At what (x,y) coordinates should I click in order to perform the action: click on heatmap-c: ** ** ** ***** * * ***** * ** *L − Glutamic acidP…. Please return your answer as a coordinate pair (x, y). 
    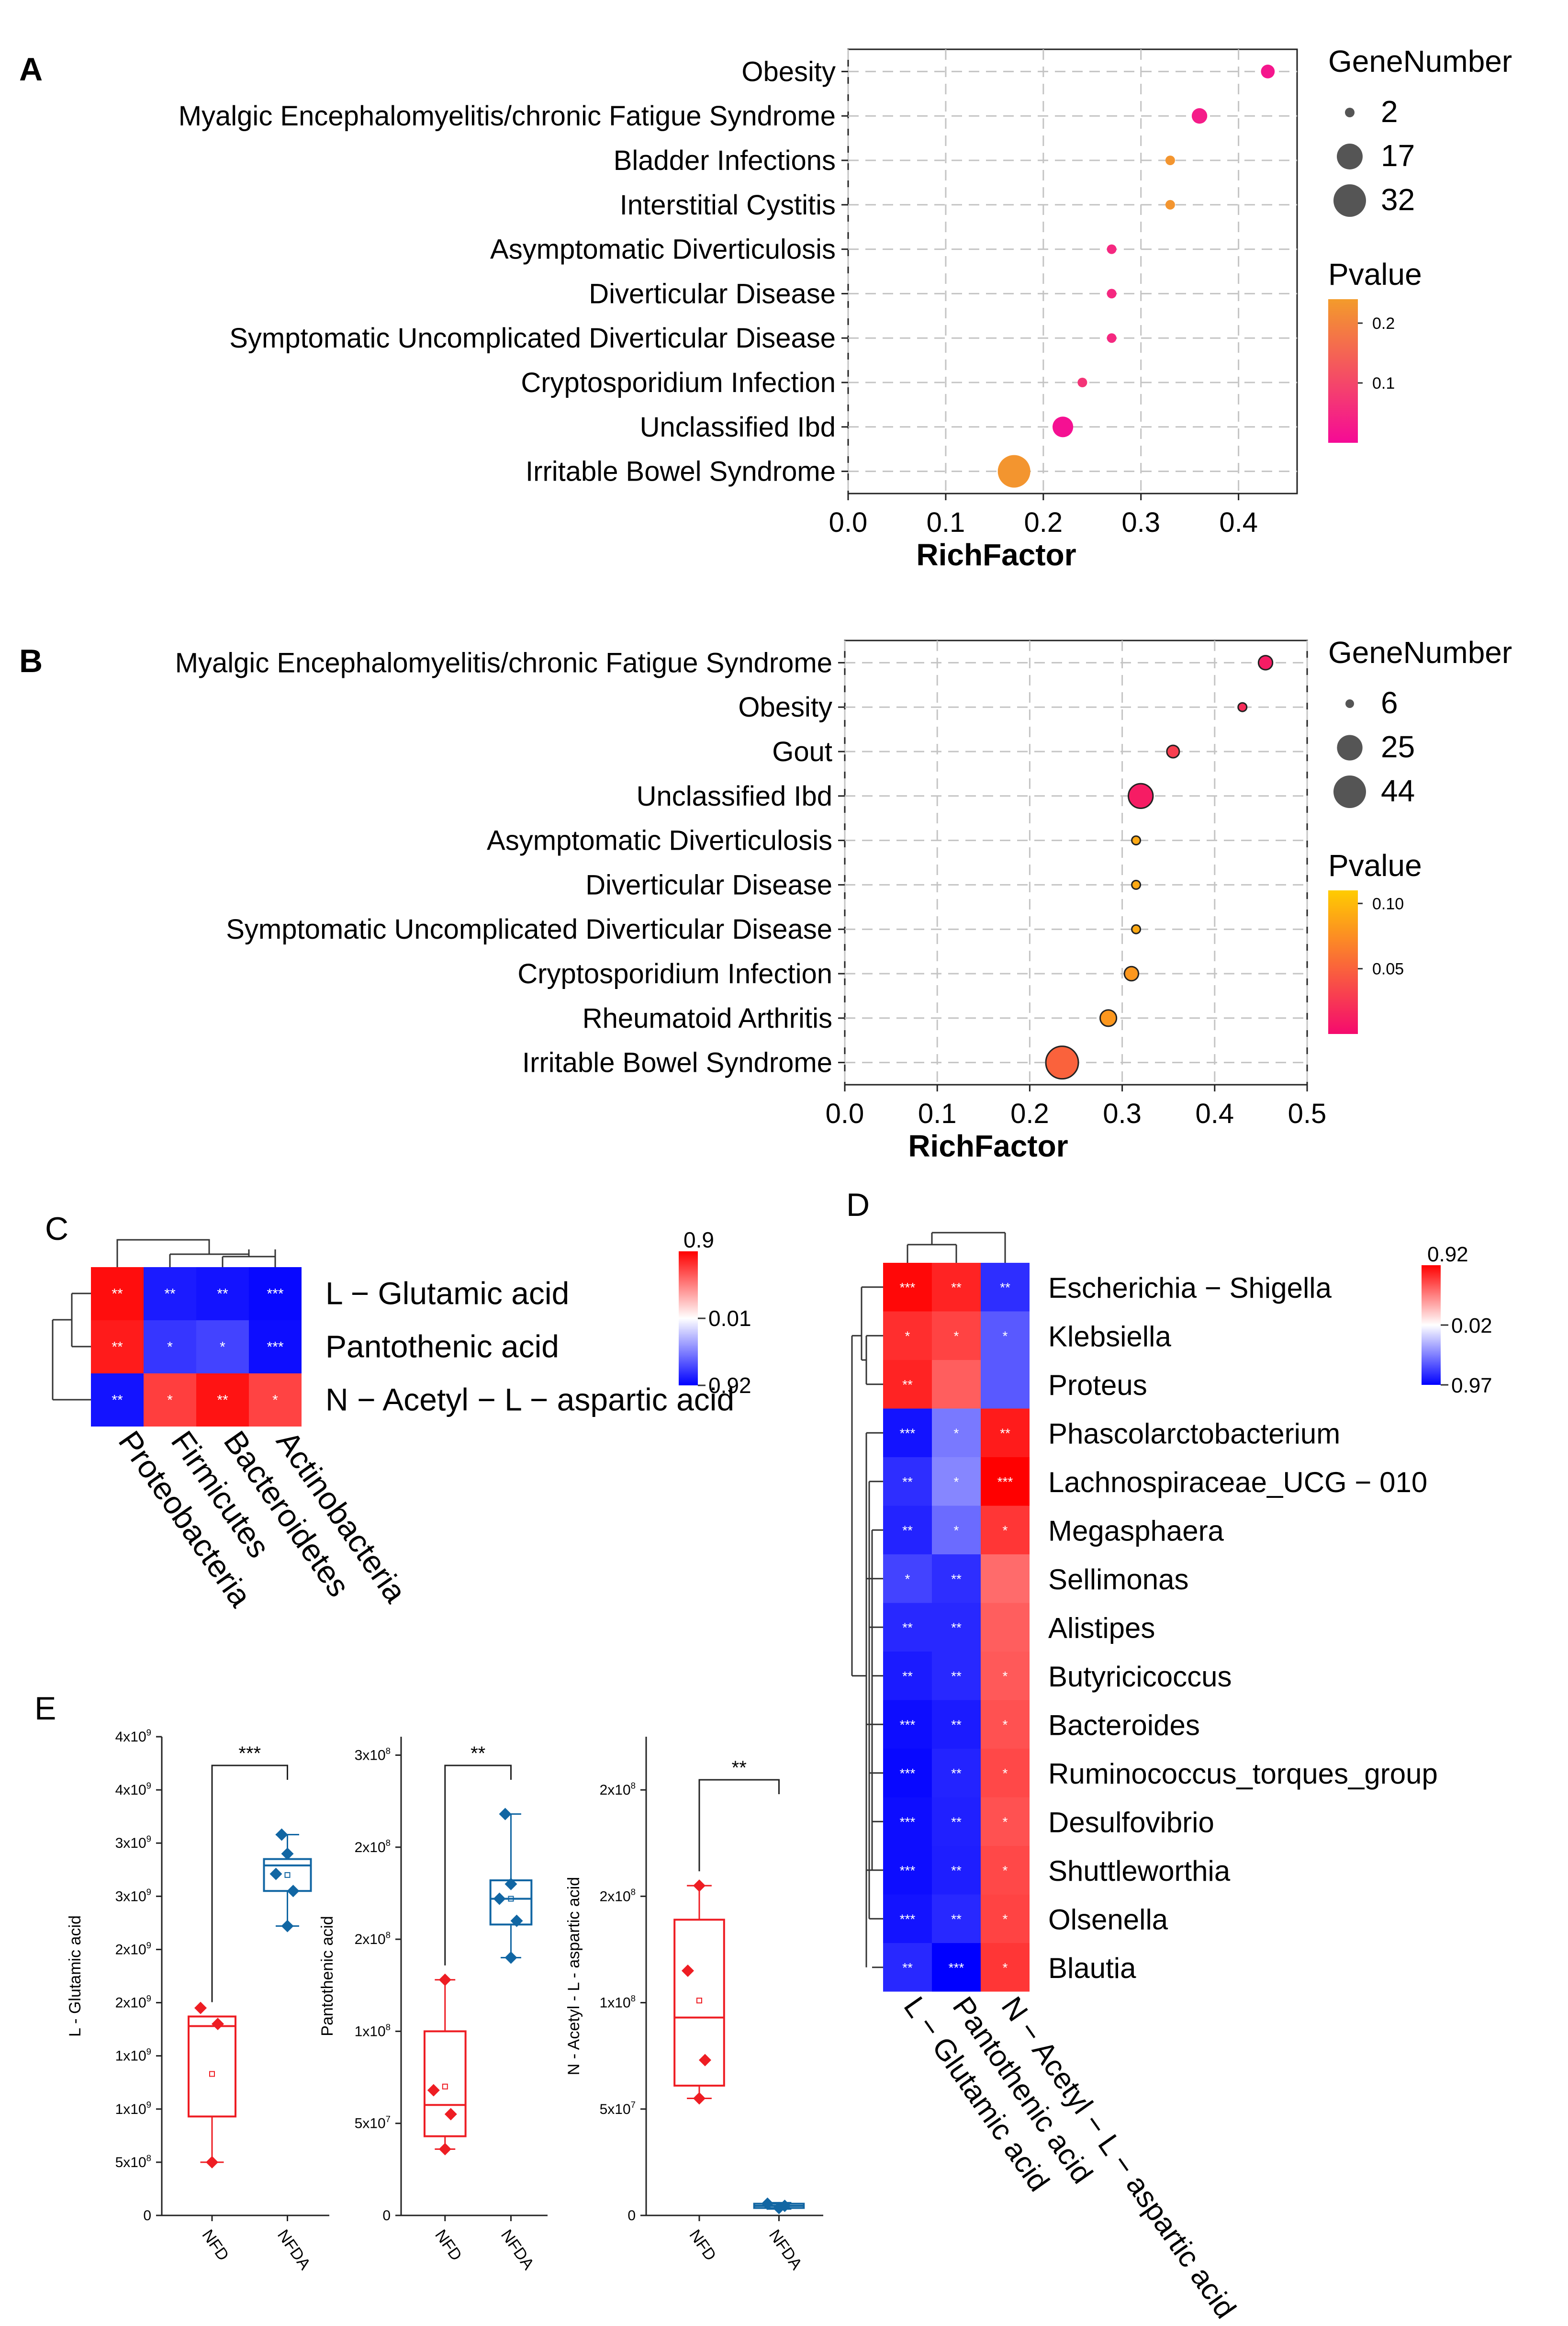
    Looking at the image, I should click on (402, 1420).